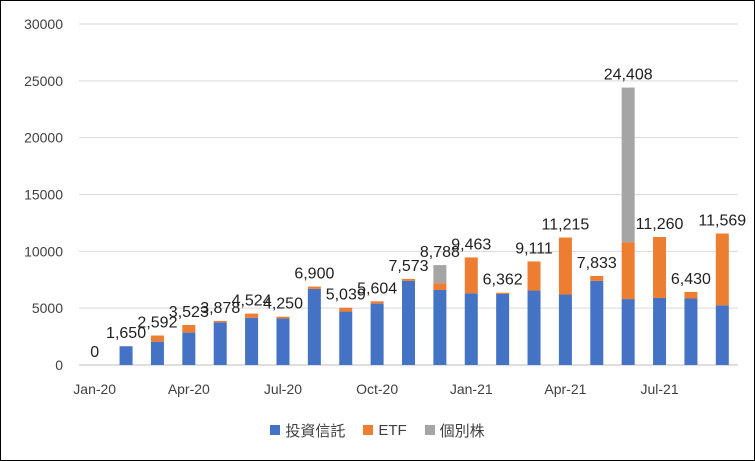 The image size is (755, 461). What do you see at coordinates (157, 323) in the screenshot?
I see `data-label: 2,592` at bounding box center [157, 323].